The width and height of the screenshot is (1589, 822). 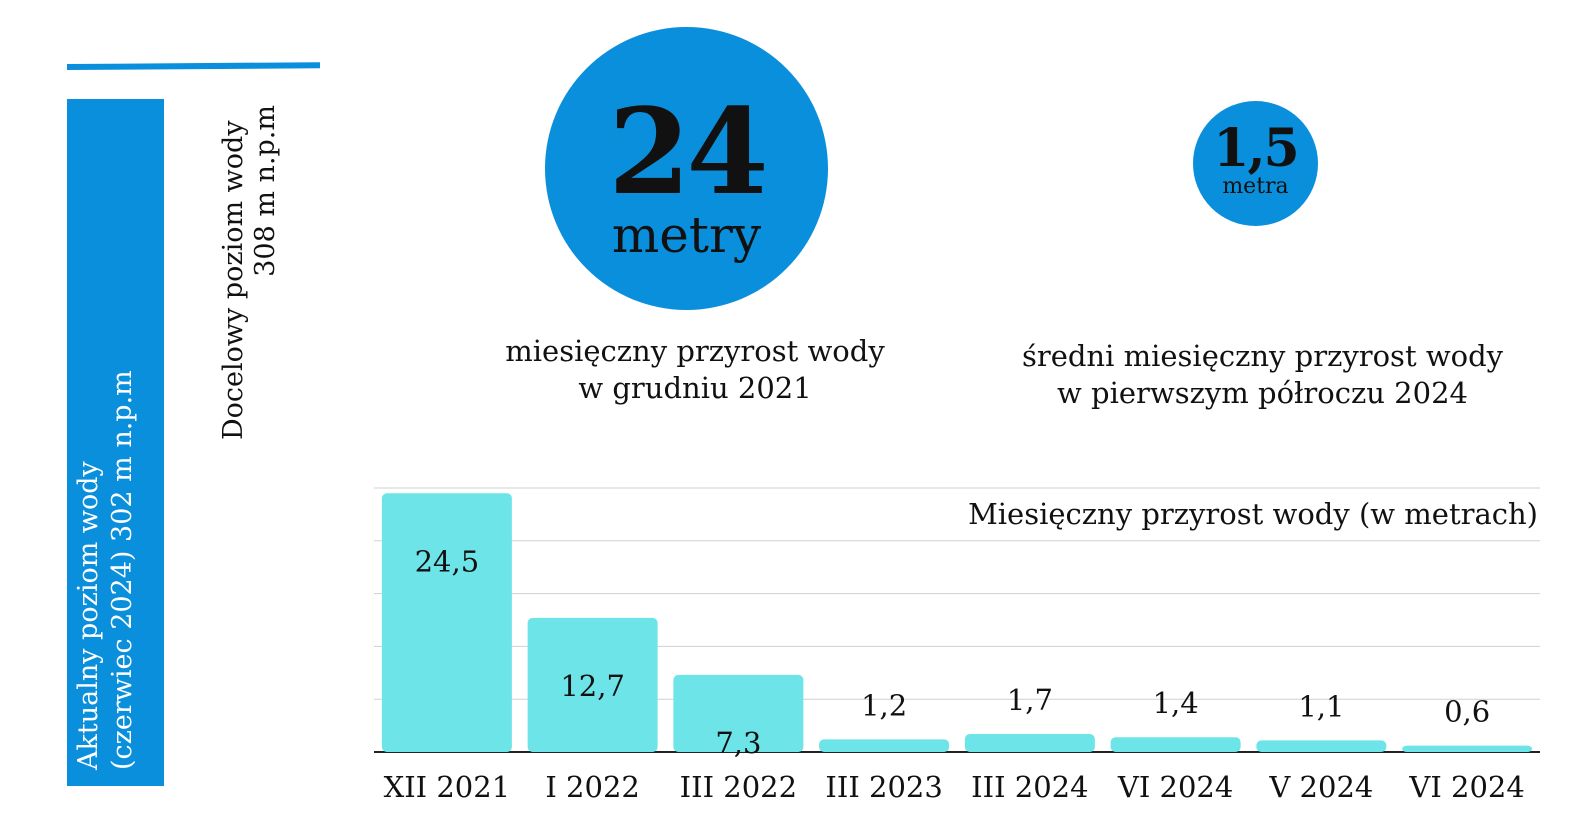 What do you see at coordinates (1030, 700) in the screenshot?
I see `data-label: 1,7` at bounding box center [1030, 700].